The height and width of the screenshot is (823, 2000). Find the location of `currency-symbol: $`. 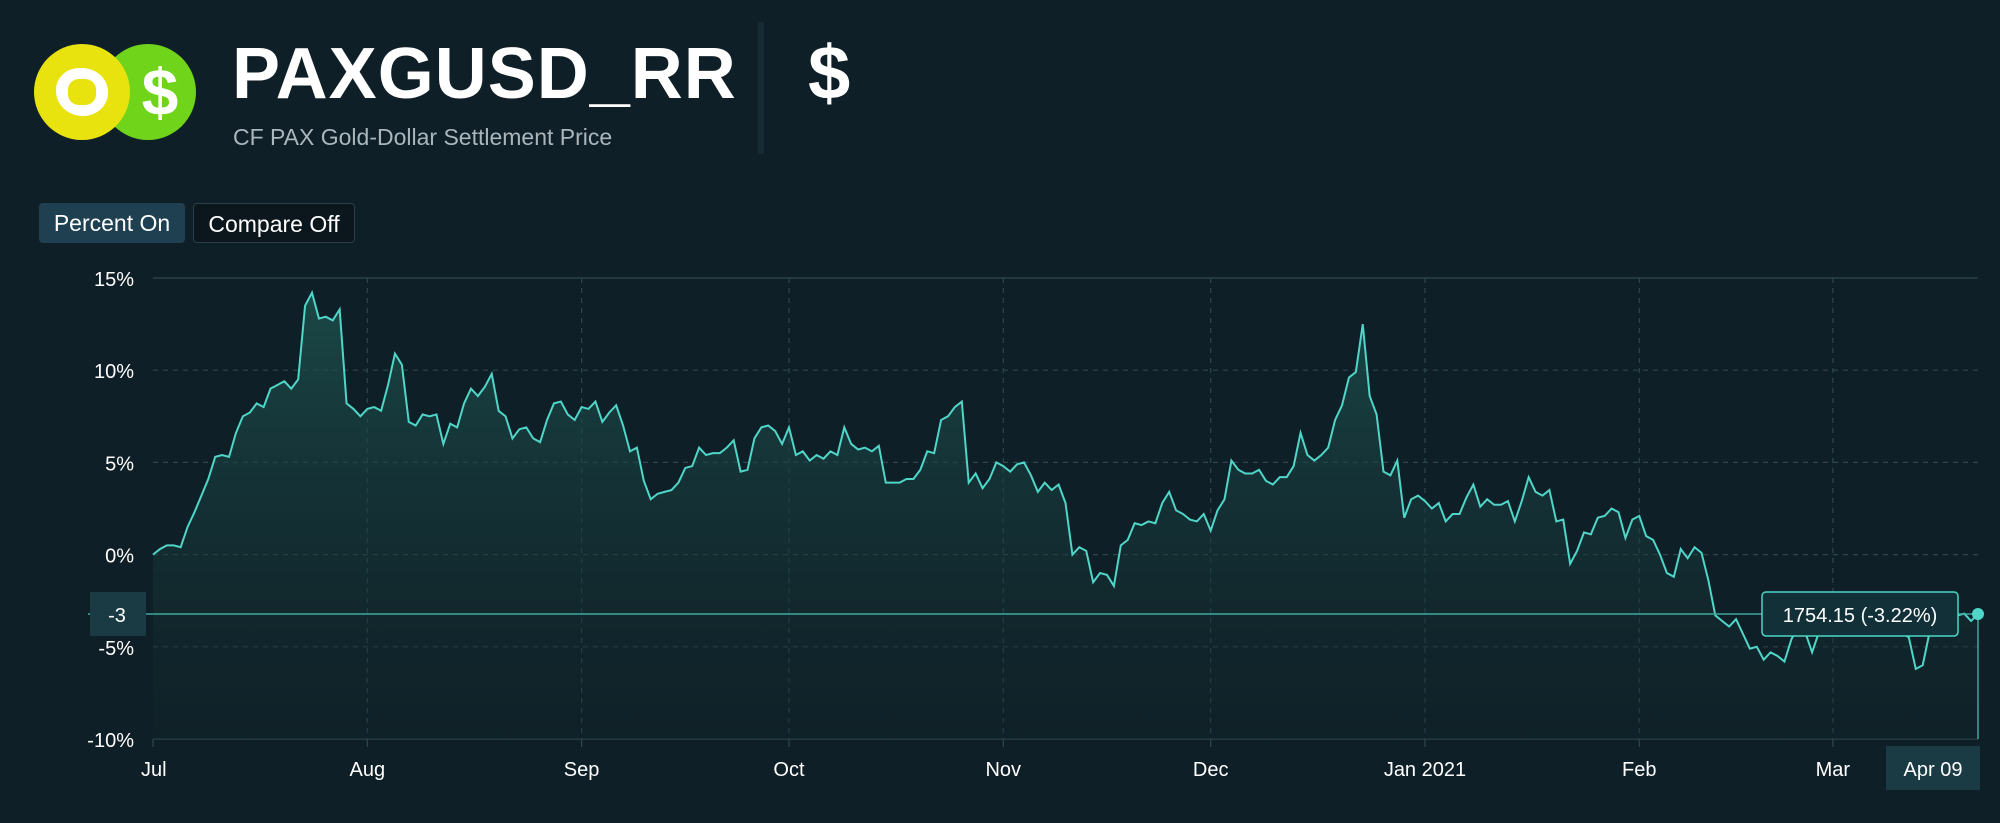

currency-symbol: $ is located at coordinates (829, 73).